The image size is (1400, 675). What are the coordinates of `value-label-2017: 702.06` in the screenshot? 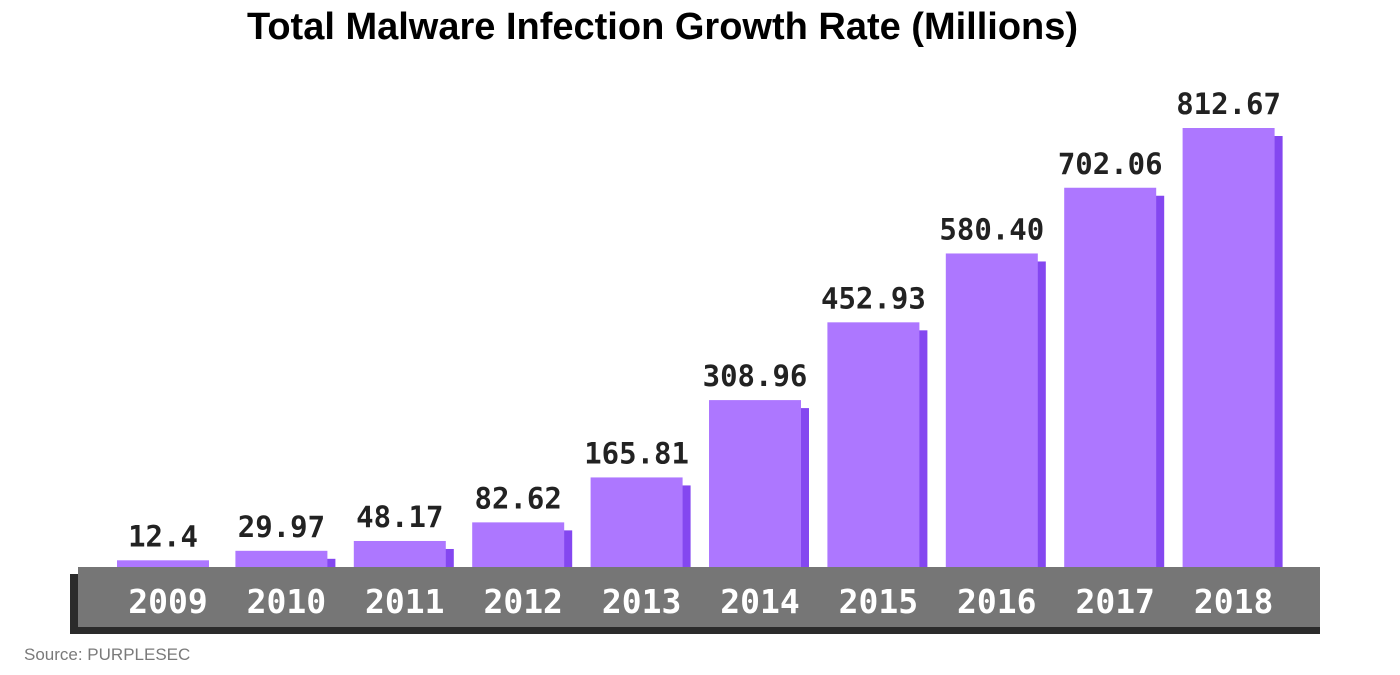 It's located at (1110, 164).